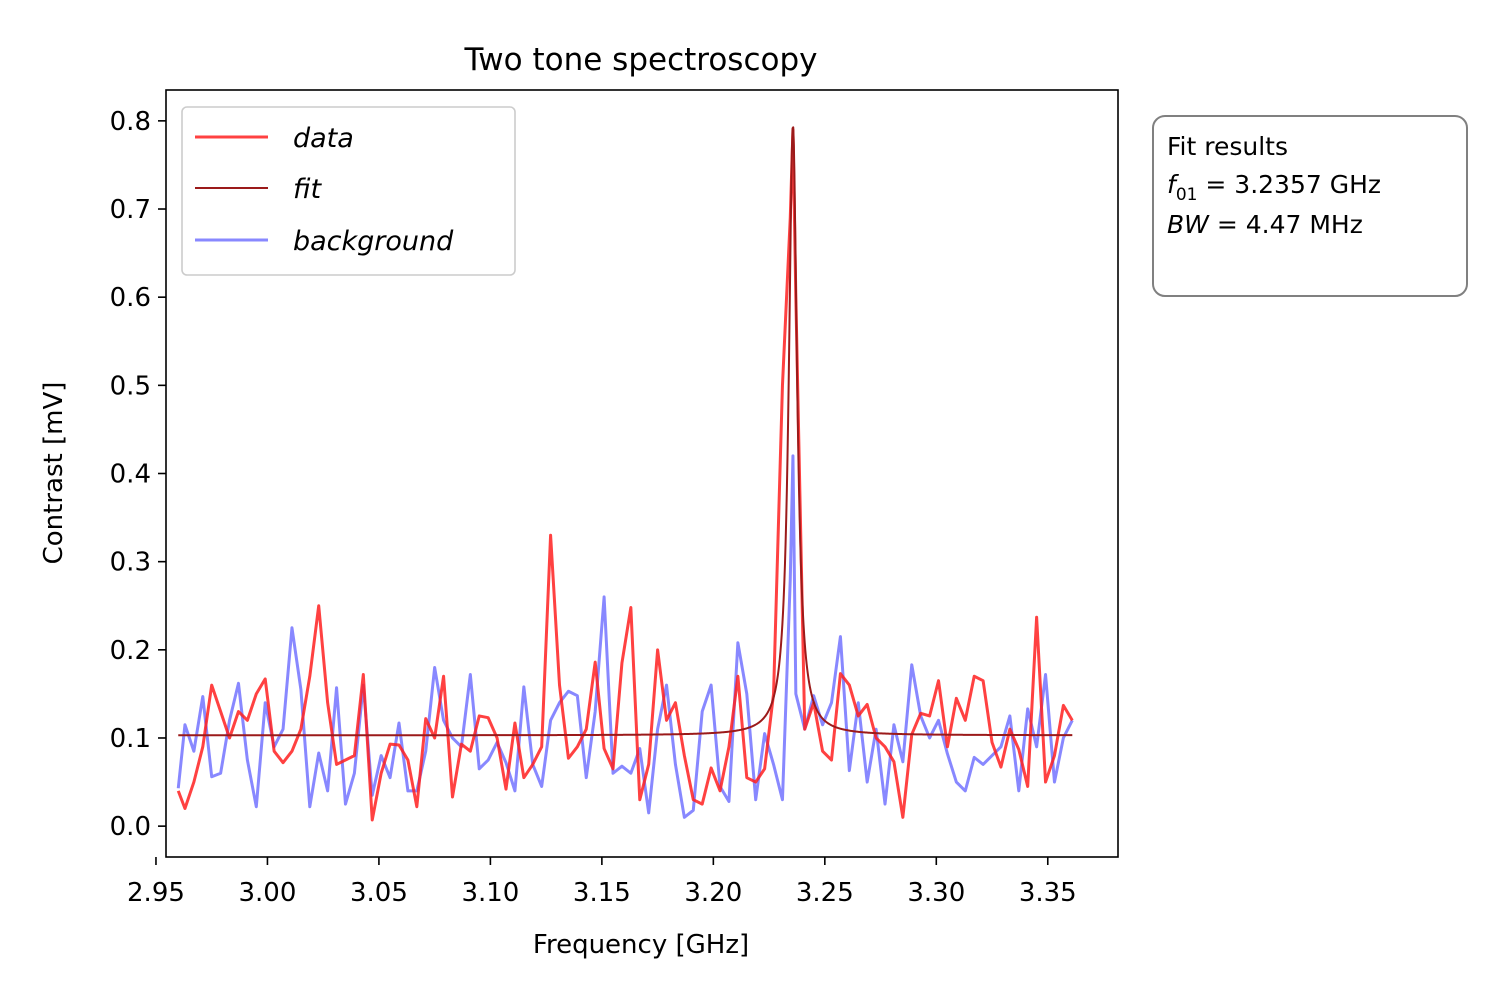 The image size is (1500, 1000). I want to click on f01-value: = 3.2357 GHz, so click(1289, 184).